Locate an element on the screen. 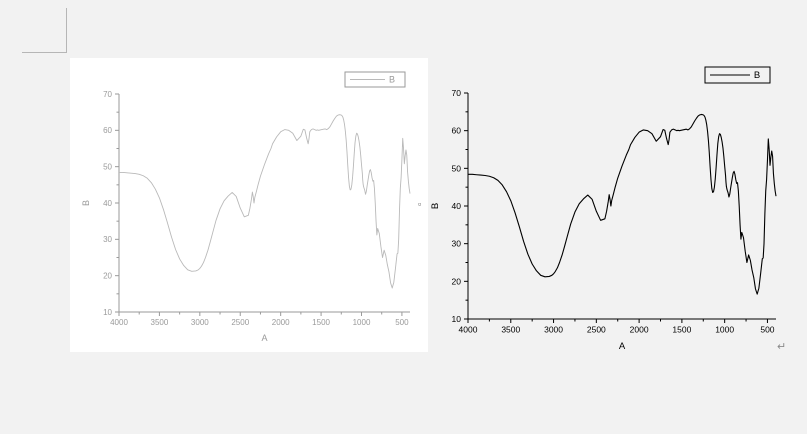 The width and height of the screenshot is (807, 434). spectrum-line-B is located at coordinates (265, 201).